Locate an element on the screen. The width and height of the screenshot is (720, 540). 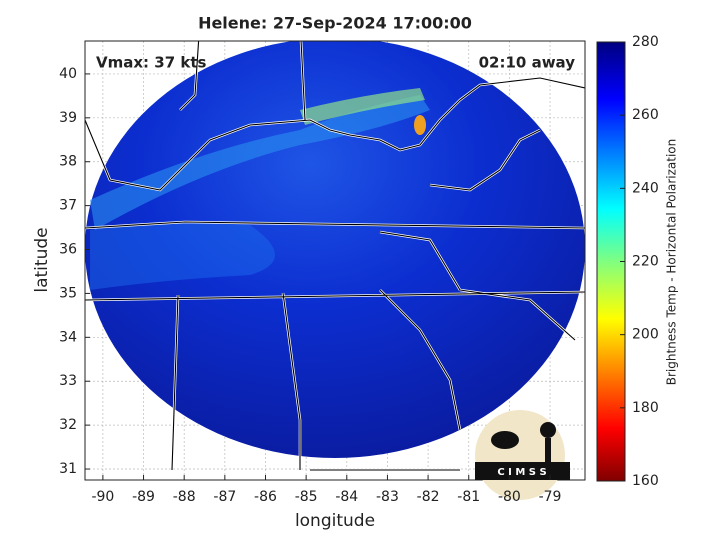
x-tick-label: -81 is located at coordinates (468, 497).